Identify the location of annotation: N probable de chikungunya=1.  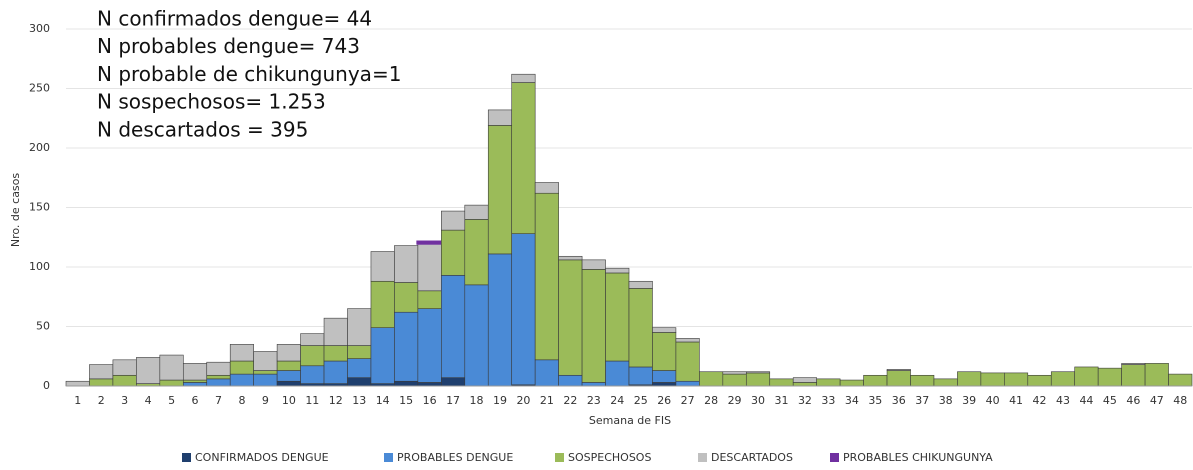
(249, 74).